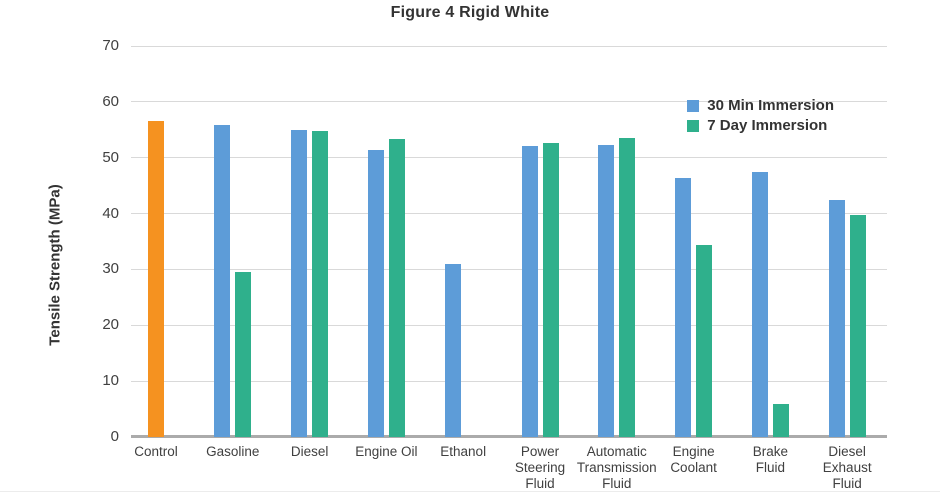 This screenshot has height=494, width=940. Describe the element at coordinates (375, 293) in the screenshot. I see `bar-engine-oil-30min` at that location.